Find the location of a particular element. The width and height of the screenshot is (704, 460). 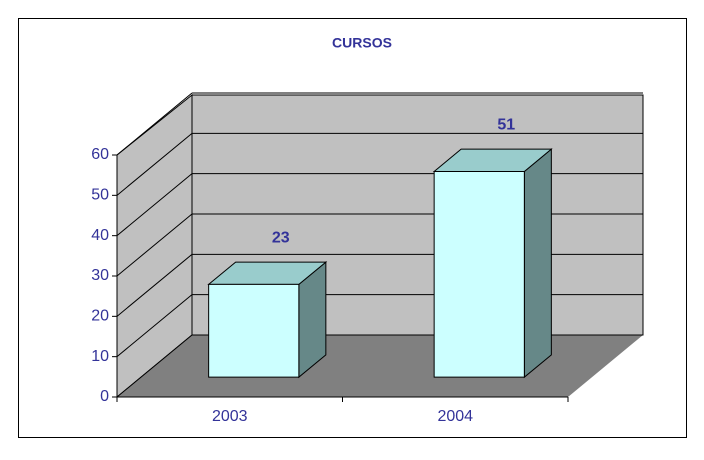

y-tick-label: 30 is located at coordinates (100, 275).